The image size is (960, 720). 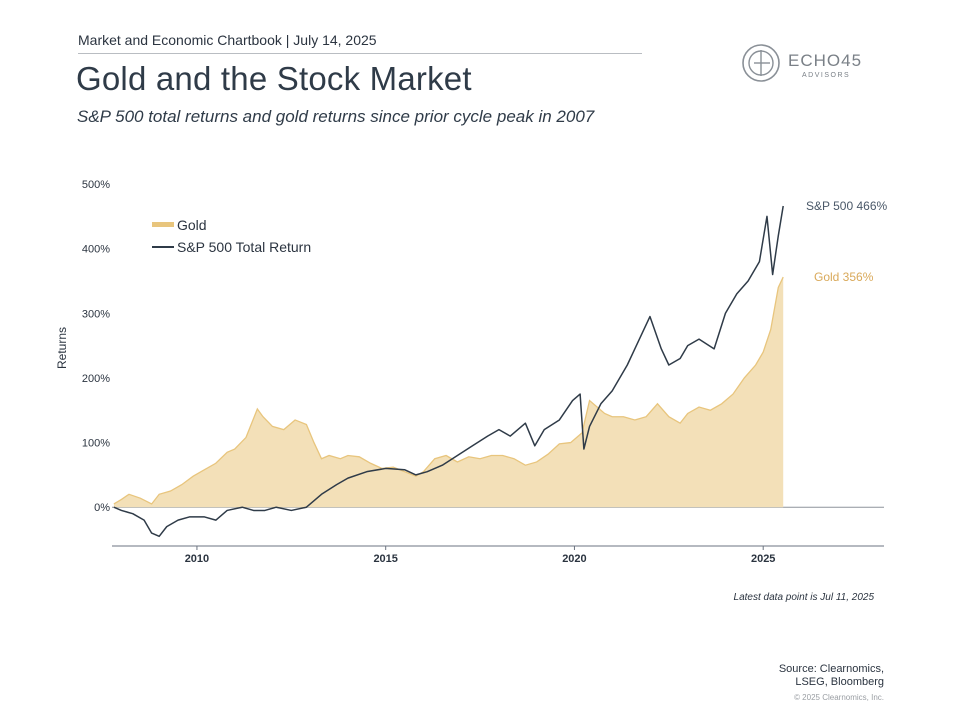 What do you see at coordinates (839, 682) in the screenshot?
I see `source-line-2: LSEG, Bloomberg` at bounding box center [839, 682].